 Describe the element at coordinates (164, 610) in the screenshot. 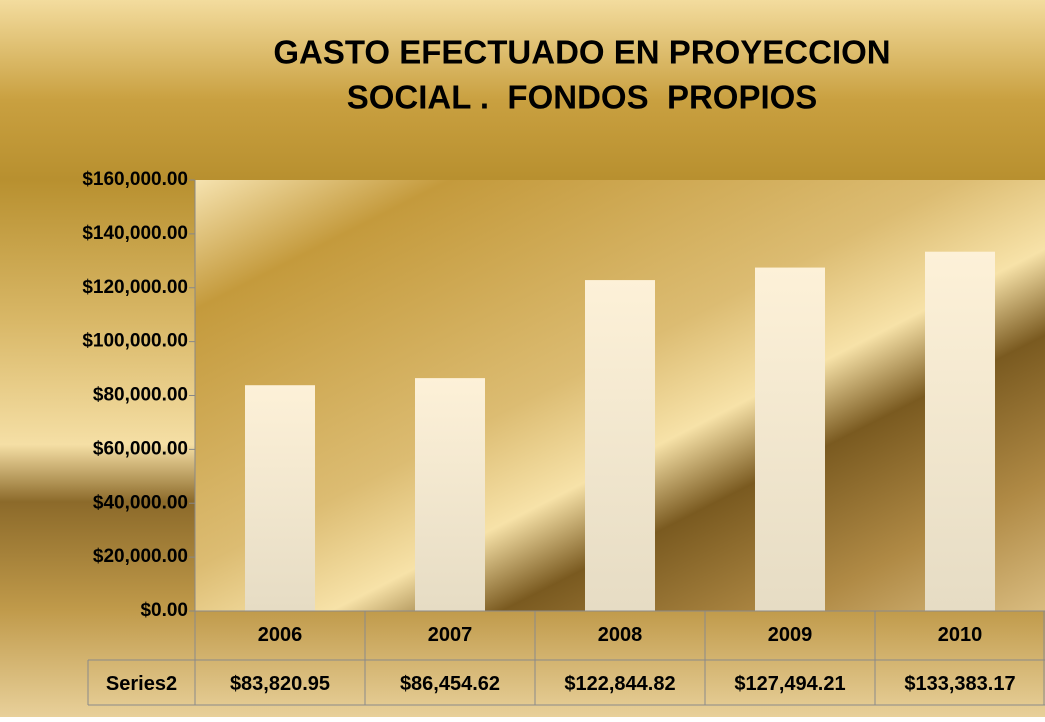

I see `y-tick-label: $0.00` at that location.